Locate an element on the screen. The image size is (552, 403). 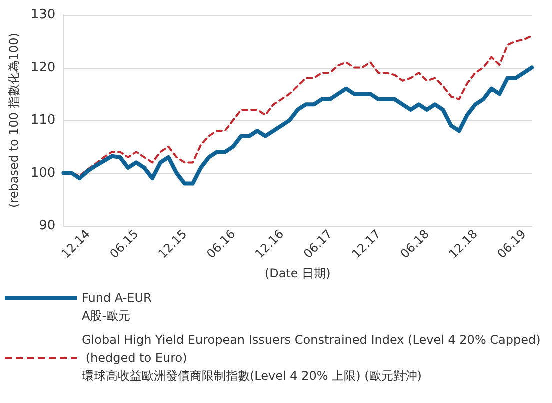
x-axis-title: (Date 日期) is located at coordinates (297, 273).